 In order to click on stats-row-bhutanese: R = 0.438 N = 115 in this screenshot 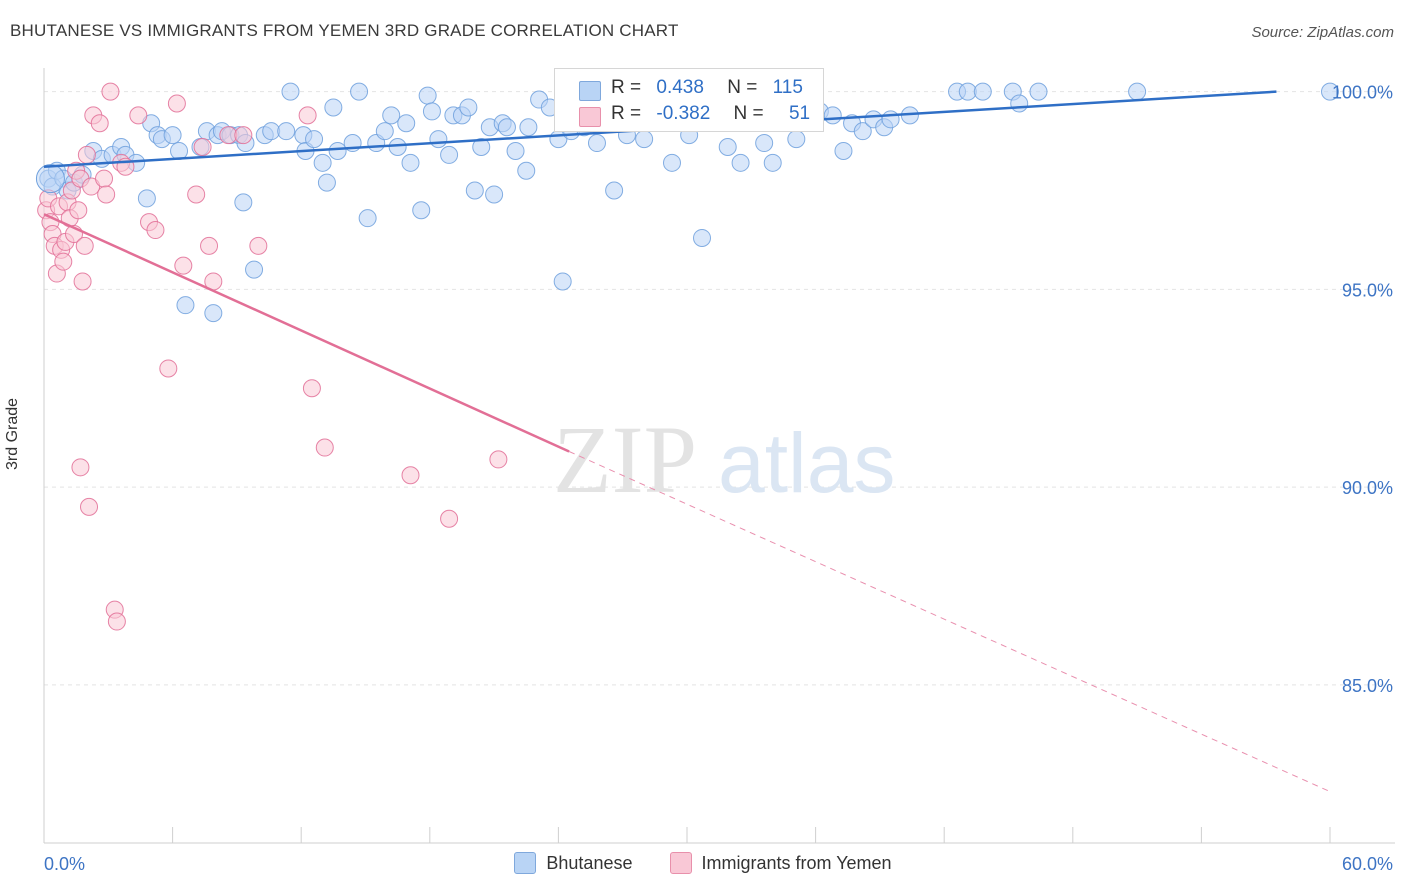, I will do `click(691, 89)`.